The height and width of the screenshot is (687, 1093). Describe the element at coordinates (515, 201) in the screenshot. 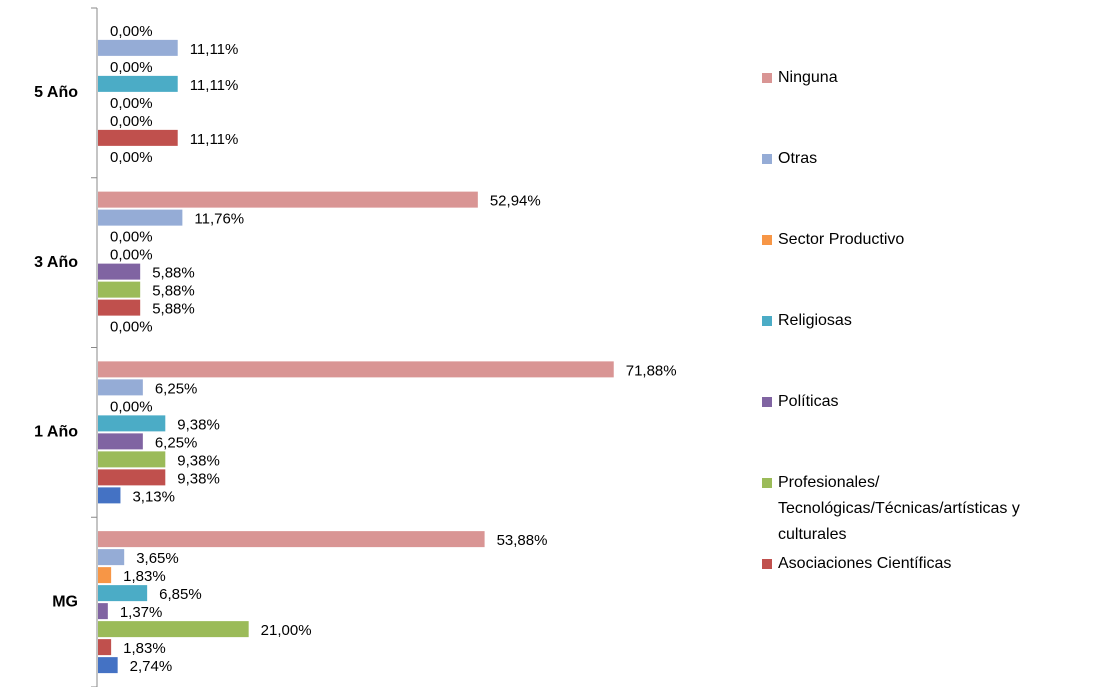

I see `data-label: 52,94%` at that location.